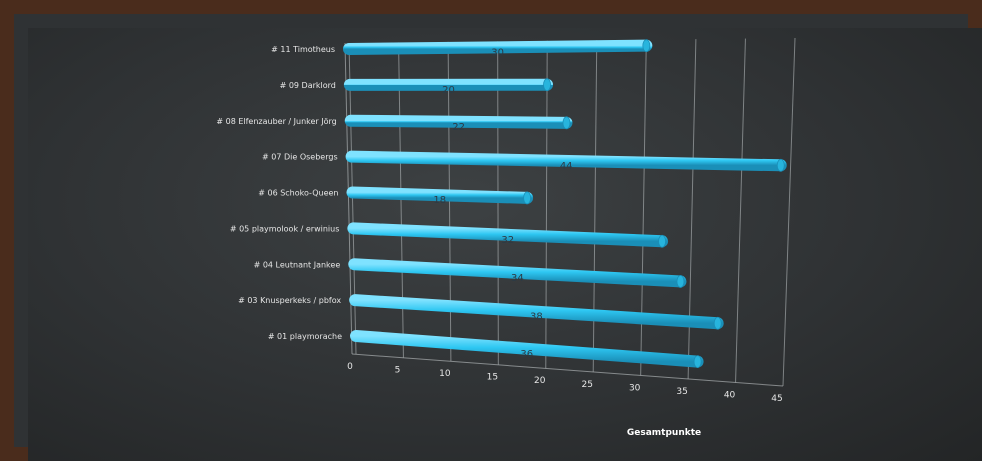 The width and height of the screenshot is (982, 461). What do you see at coordinates (664, 433) in the screenshot?
I see `x-axis-title: Gesamtpunkte` at bounding box center [664, 433].